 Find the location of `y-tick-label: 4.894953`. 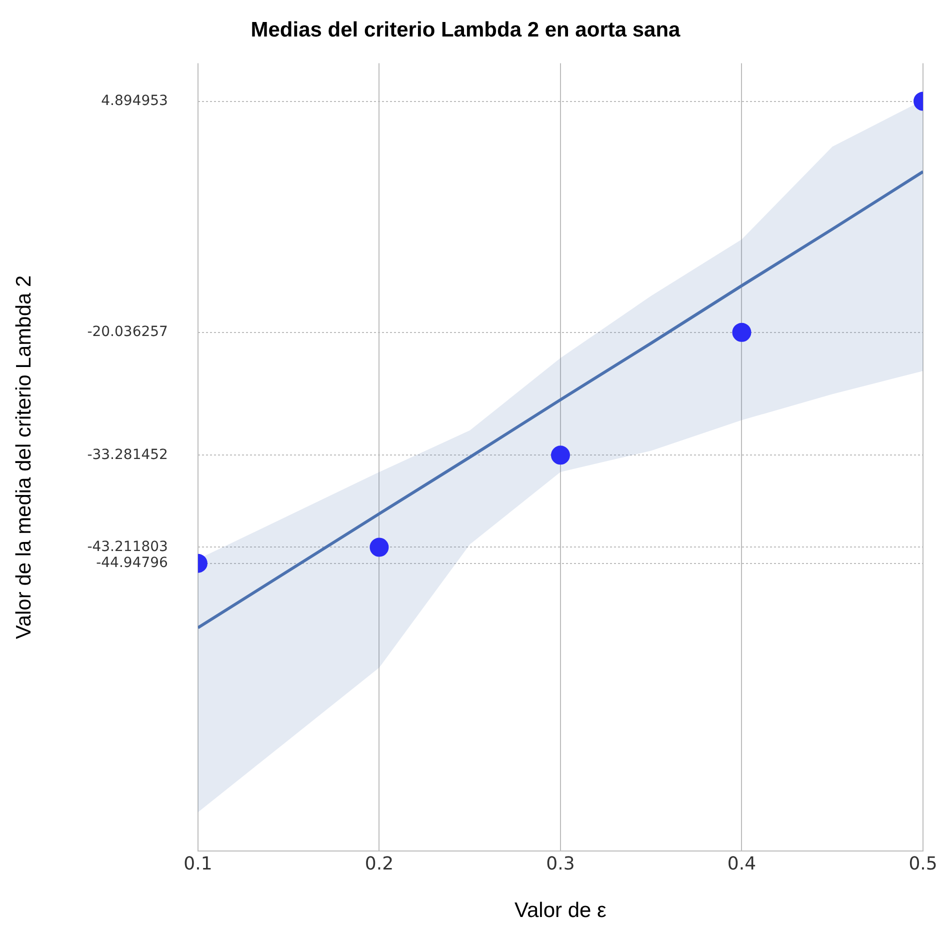

y-tick-label: 4.894953 is located at coordinates (134, 100).